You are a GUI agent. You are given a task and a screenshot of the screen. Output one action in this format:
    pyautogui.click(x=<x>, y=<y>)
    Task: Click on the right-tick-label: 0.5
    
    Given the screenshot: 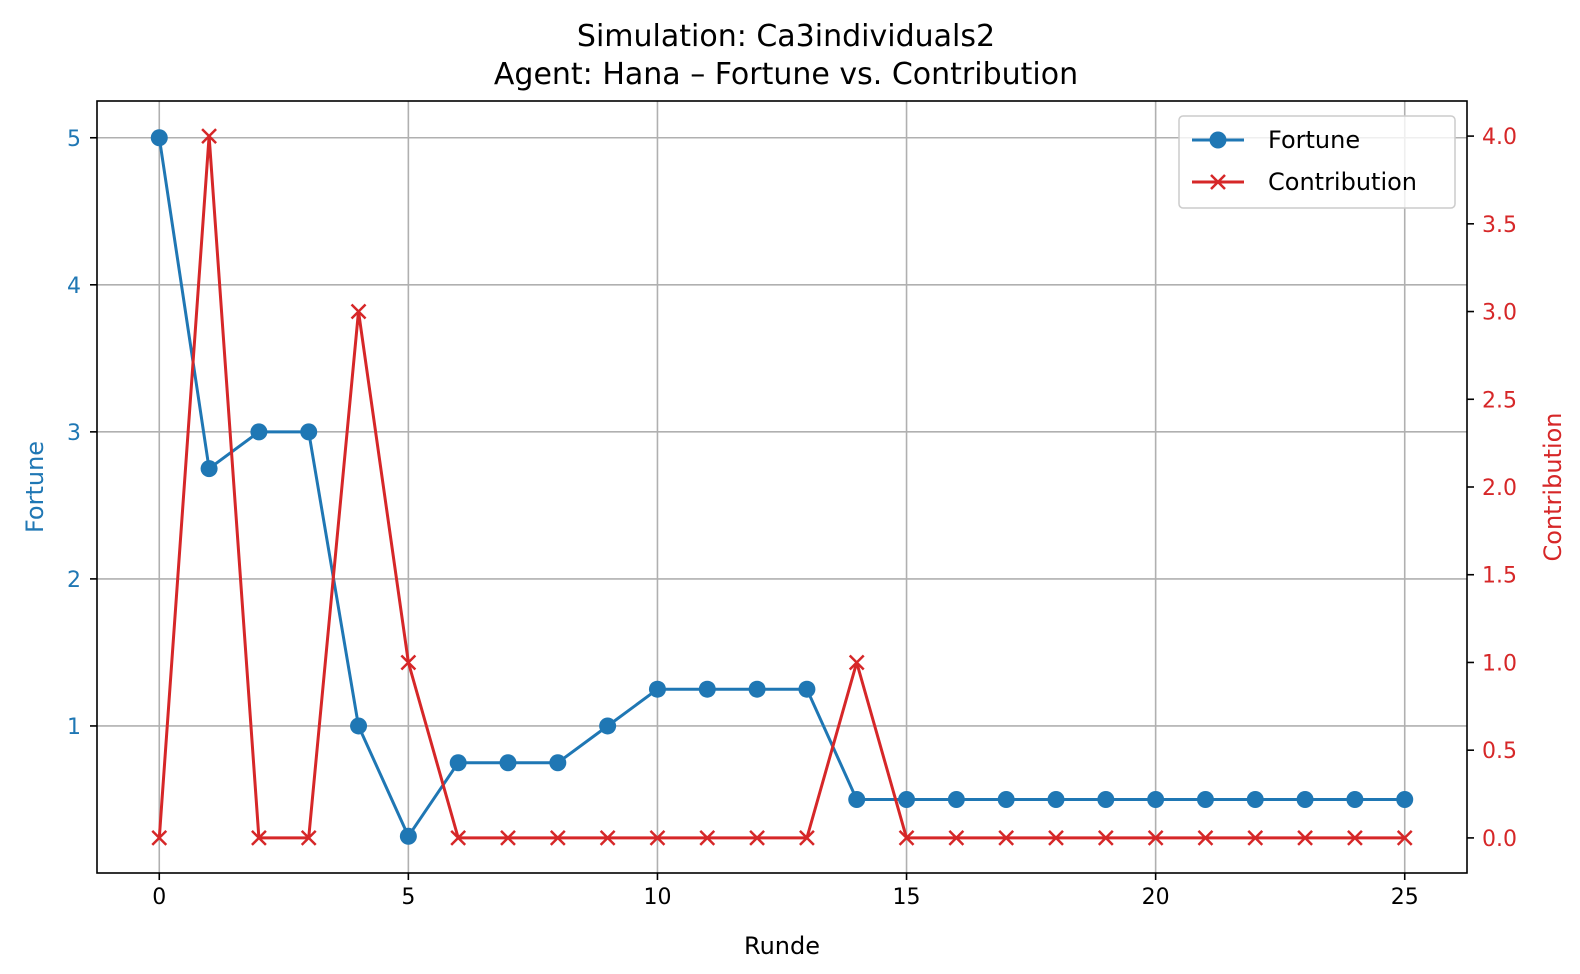 What is the action you would take?
    pyautogui.click(x=1499, y=751)
    